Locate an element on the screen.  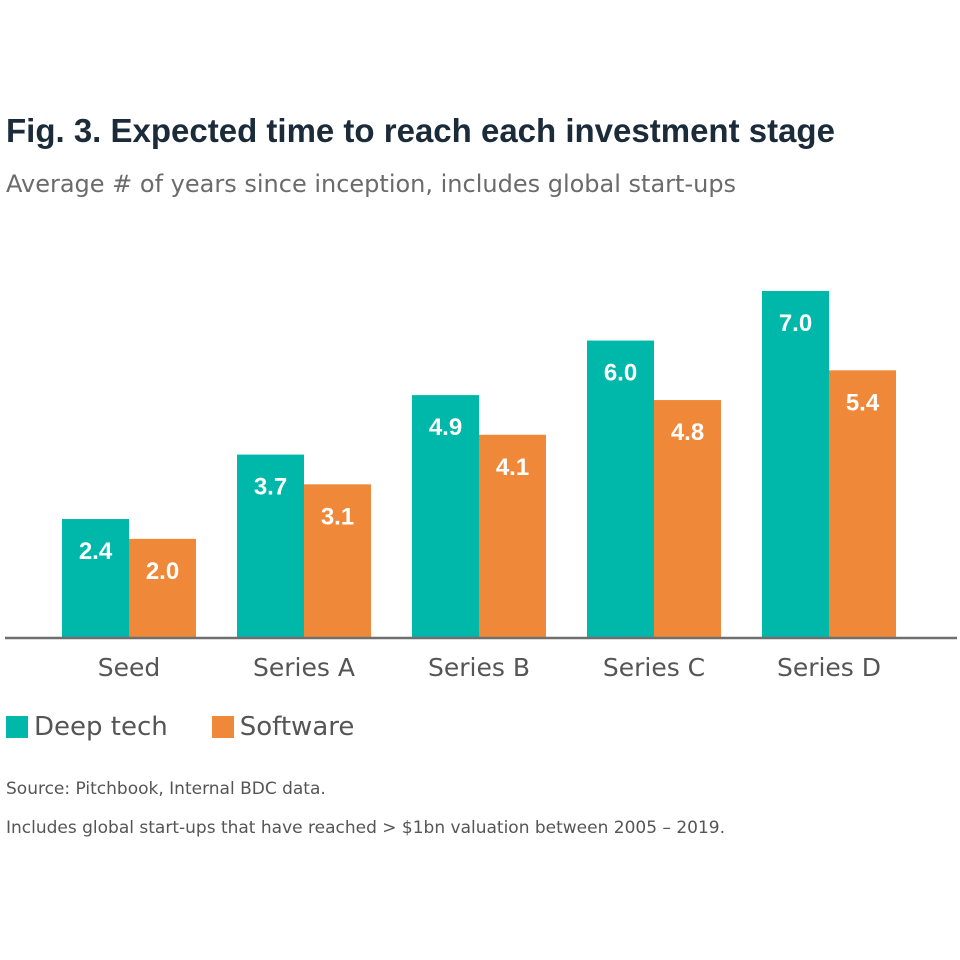
bar-software-series-a is located at coordinates (337, 561).